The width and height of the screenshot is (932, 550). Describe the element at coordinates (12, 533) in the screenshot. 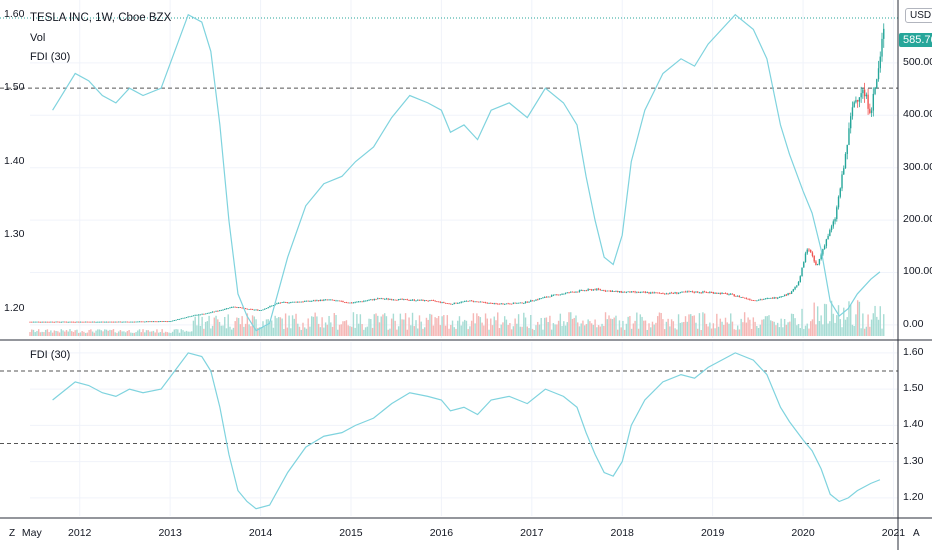

I see `zoom-button: Z` at that location.